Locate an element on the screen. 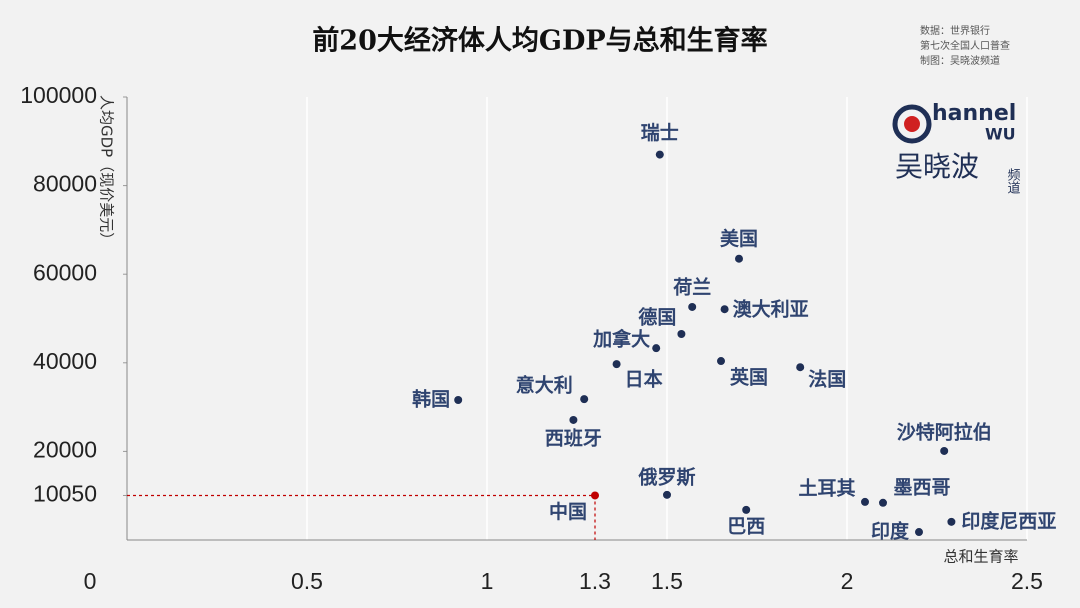 Image resolution: width=1080 pixels, height=608 pixels. point-label: 中国 is located at coordinates (568, 511).